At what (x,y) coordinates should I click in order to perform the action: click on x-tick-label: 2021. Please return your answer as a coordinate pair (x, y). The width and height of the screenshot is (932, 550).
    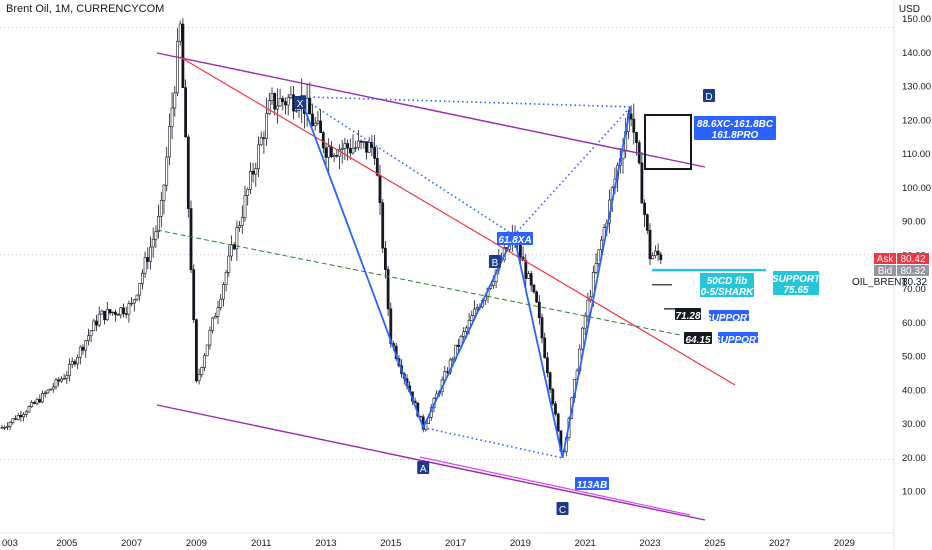
    Looking at the image, I should click on (585, 543).